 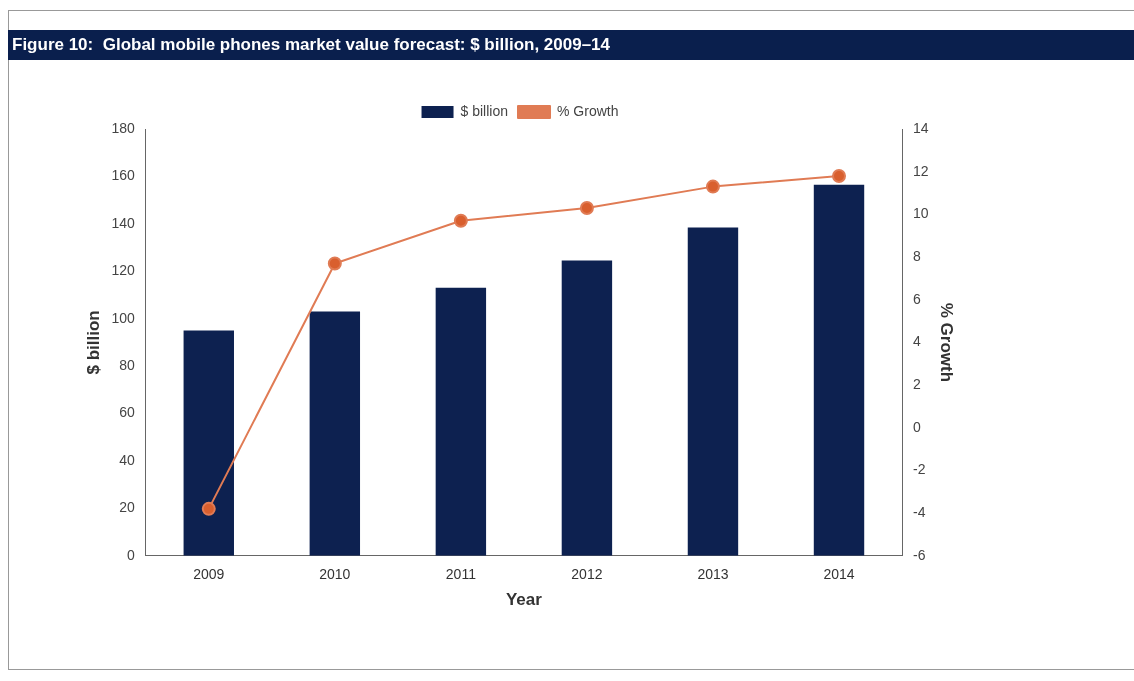 What do you see at coordinates (588, 110) in the screenshot?
I see `legend-label: % Growth` at bounding box center [588, 110].